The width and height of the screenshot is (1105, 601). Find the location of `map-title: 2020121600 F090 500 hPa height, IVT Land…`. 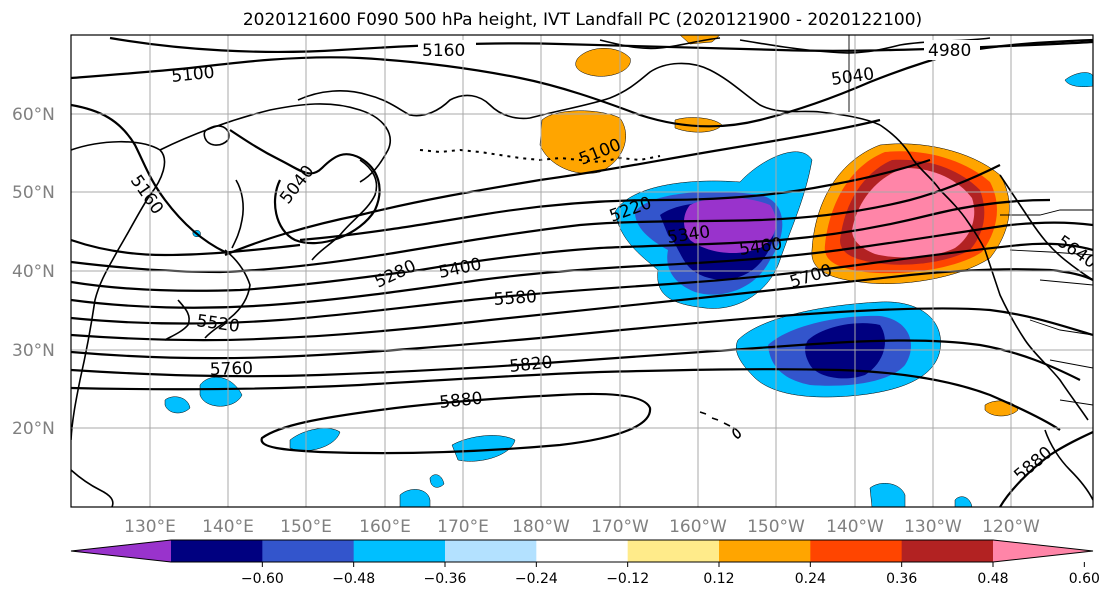

map-title: 2020121600 F090 500 hPa height, IVT Land… is located at coordinates (582, 20).